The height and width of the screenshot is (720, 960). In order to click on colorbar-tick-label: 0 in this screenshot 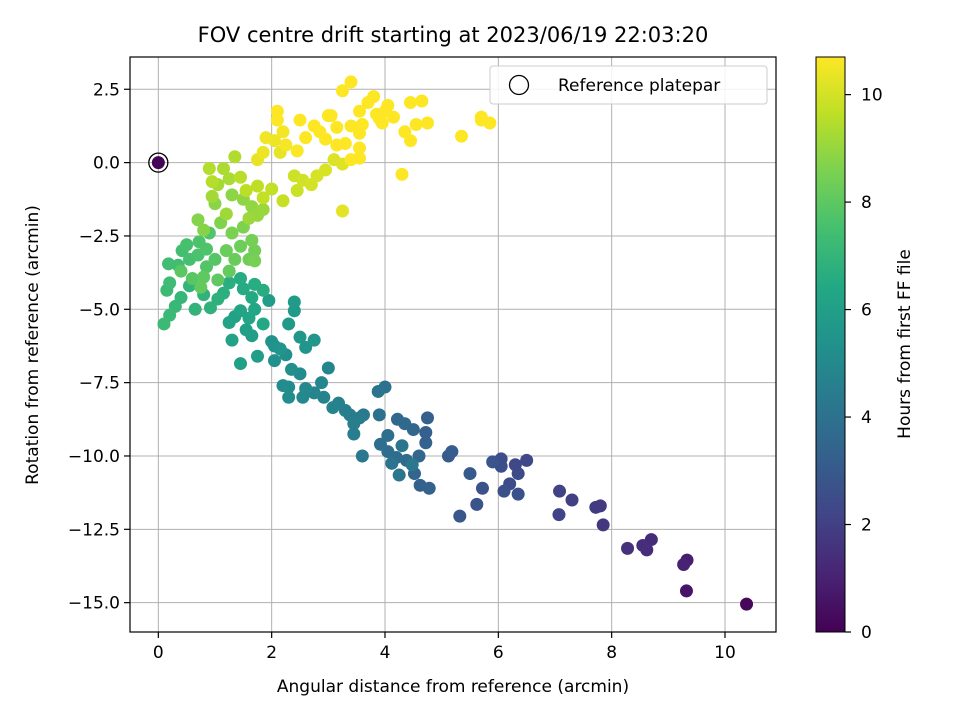, I will do `click(866, 633)`.